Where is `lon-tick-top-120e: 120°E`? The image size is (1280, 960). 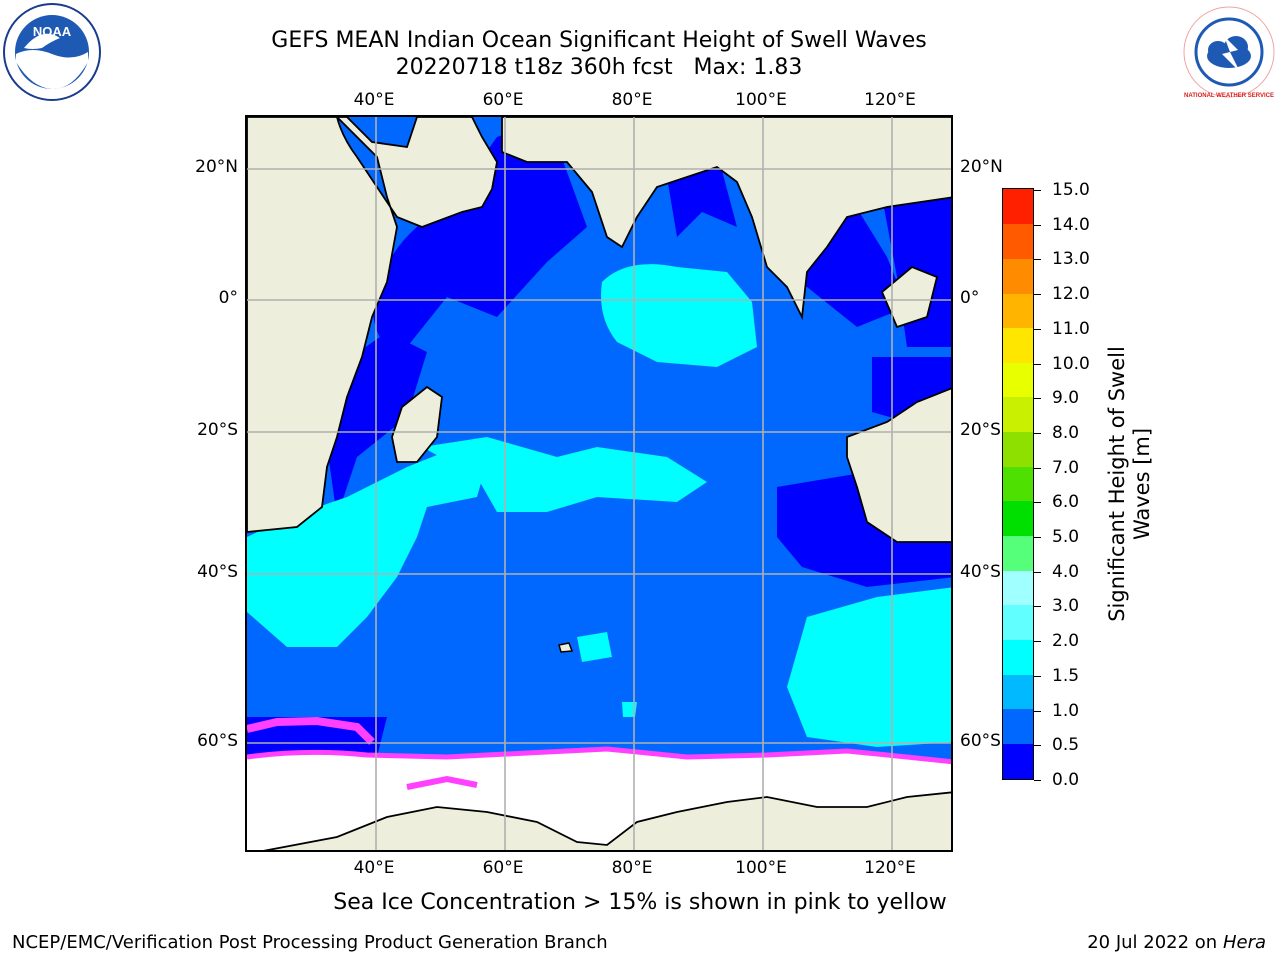
lon-tick-top-120e: 120°E is located at coordinates (890, 100).